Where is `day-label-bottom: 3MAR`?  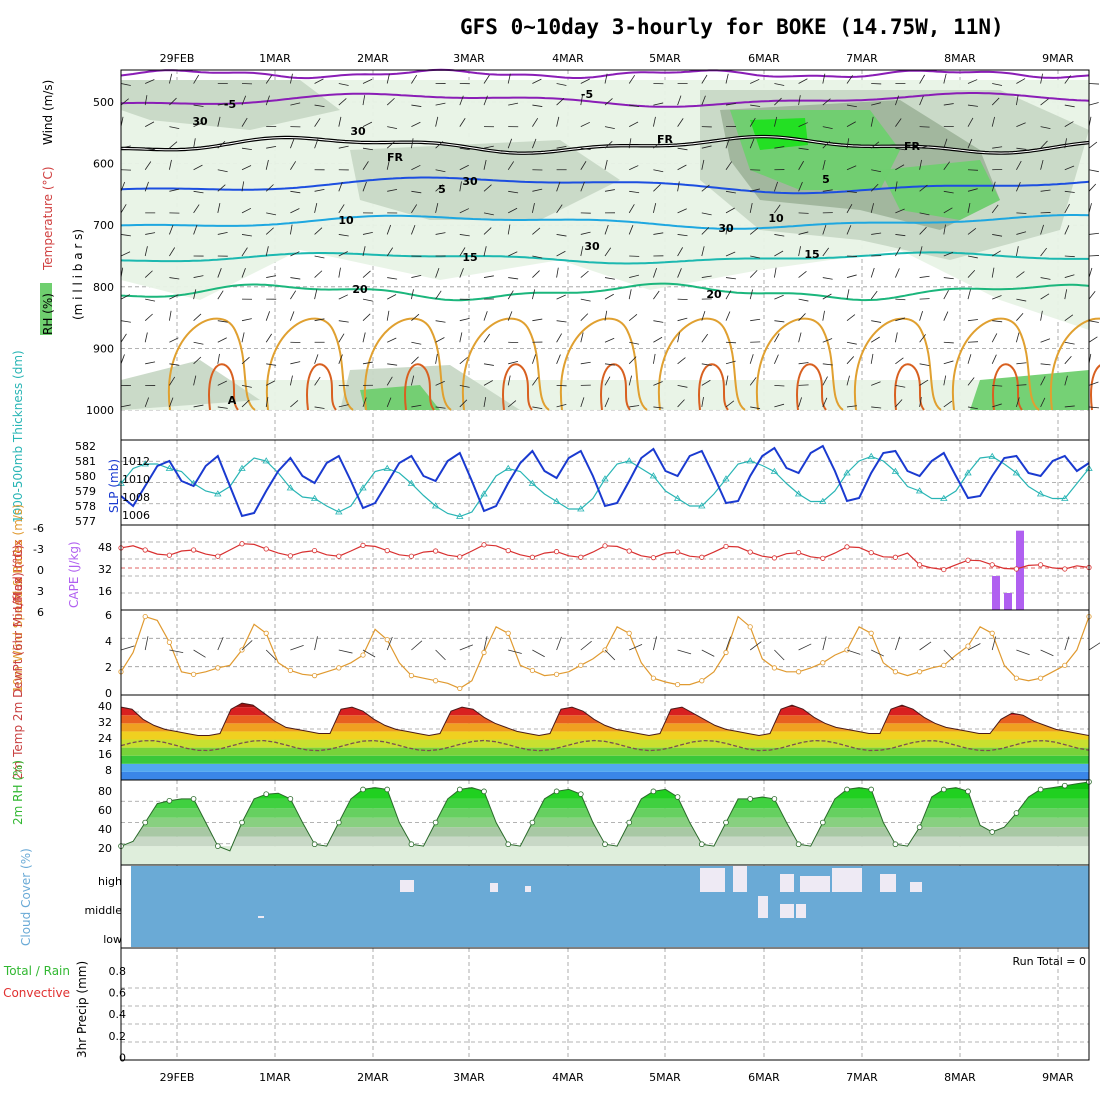 day-label-bottom: 3MAR is located at coordinates (469, 1077).